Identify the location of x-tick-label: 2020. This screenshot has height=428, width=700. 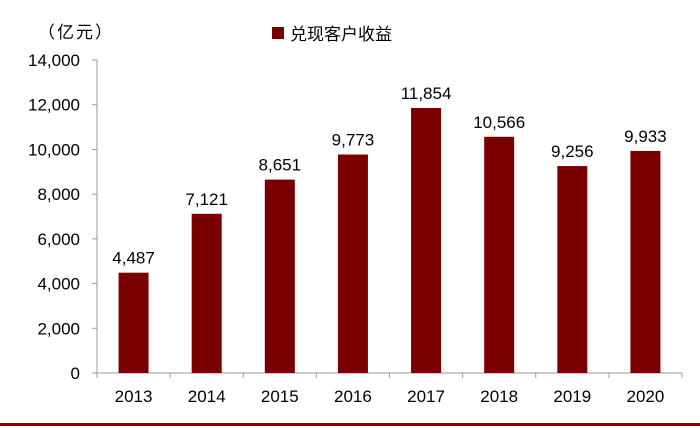
(646, 396).